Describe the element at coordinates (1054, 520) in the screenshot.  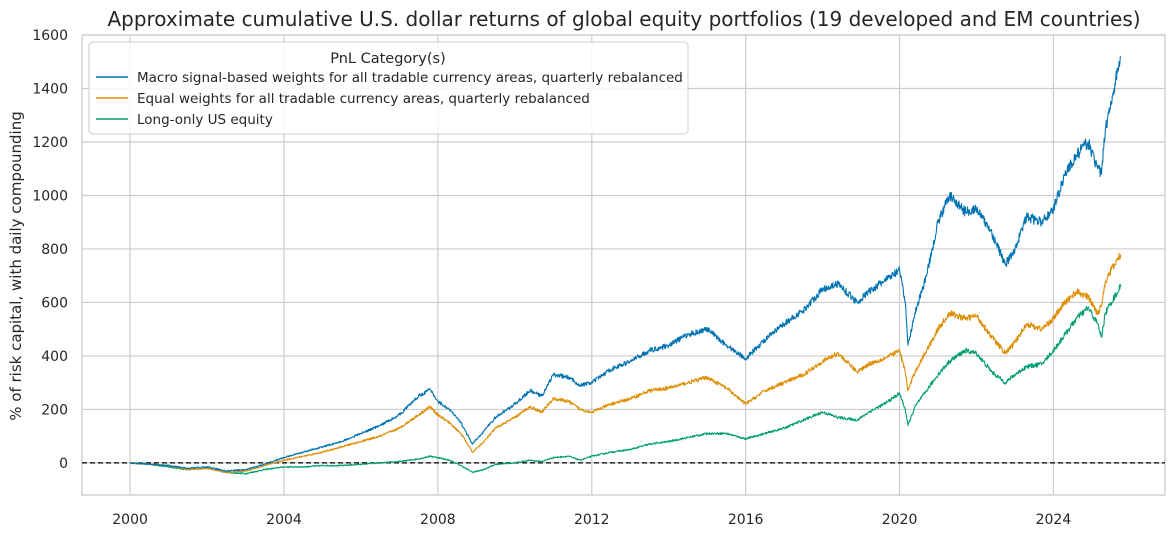
I see `x-tick-label: 2024` at that location.